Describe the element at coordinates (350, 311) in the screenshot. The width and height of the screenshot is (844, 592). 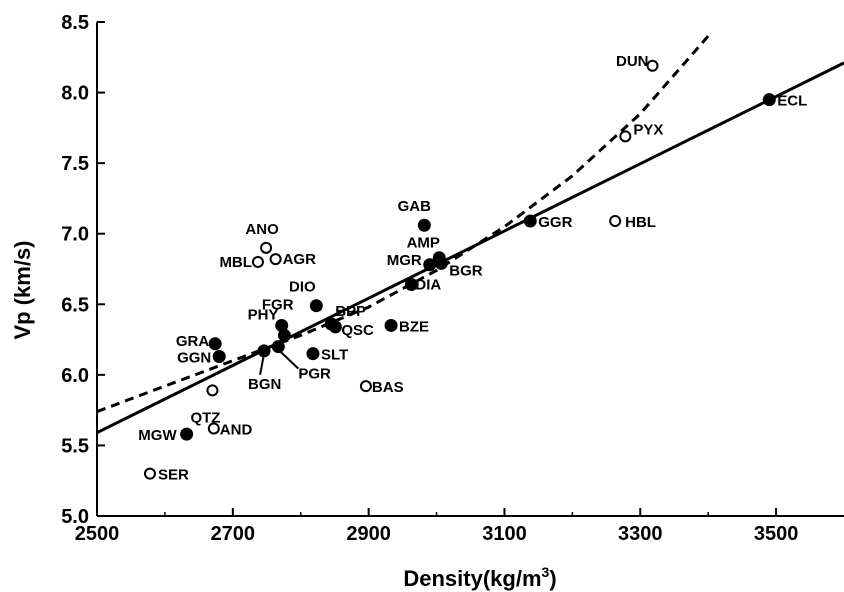
I see `point-label-bpp: BPP` at that location.